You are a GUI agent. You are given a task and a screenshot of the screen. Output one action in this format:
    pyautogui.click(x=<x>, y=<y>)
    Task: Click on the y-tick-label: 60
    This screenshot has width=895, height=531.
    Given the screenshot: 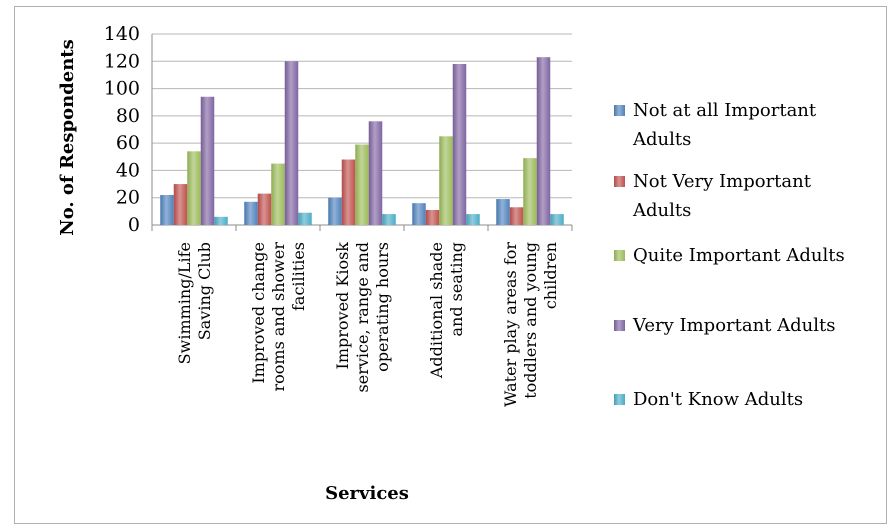 What is the action you would take?
    pyautogui.click(x=128, y=143)
    